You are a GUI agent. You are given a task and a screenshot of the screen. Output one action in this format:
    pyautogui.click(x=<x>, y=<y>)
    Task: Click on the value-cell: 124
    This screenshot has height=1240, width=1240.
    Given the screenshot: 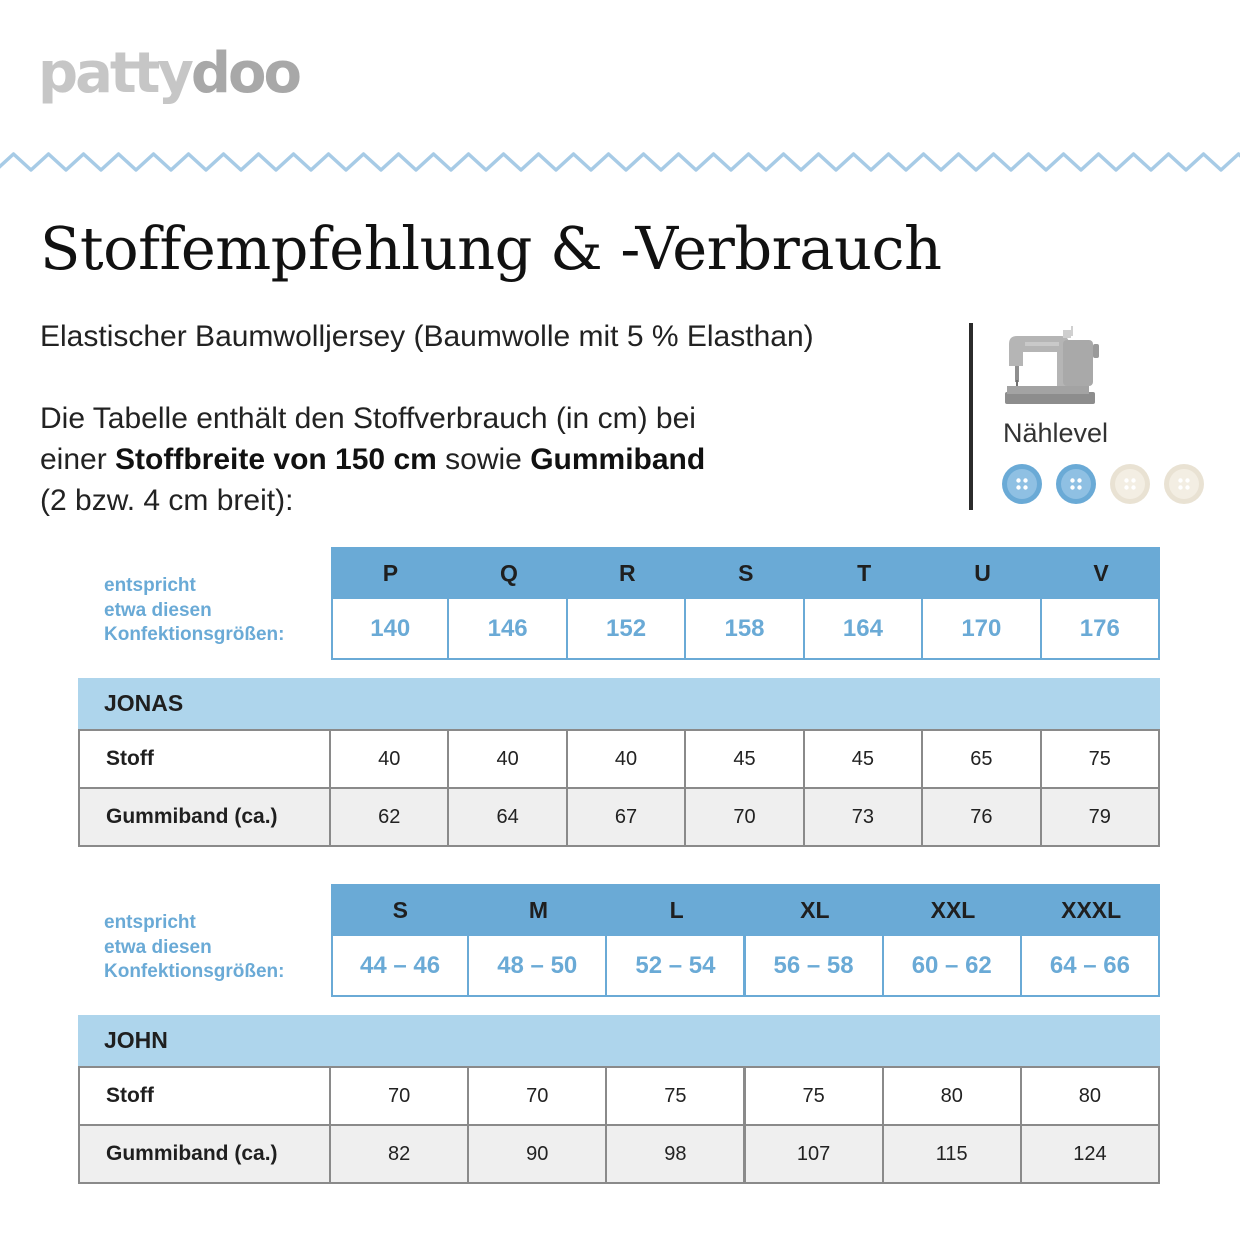 What is the action you would take?
    pyautogui.click(x=1089, y=1154)
    